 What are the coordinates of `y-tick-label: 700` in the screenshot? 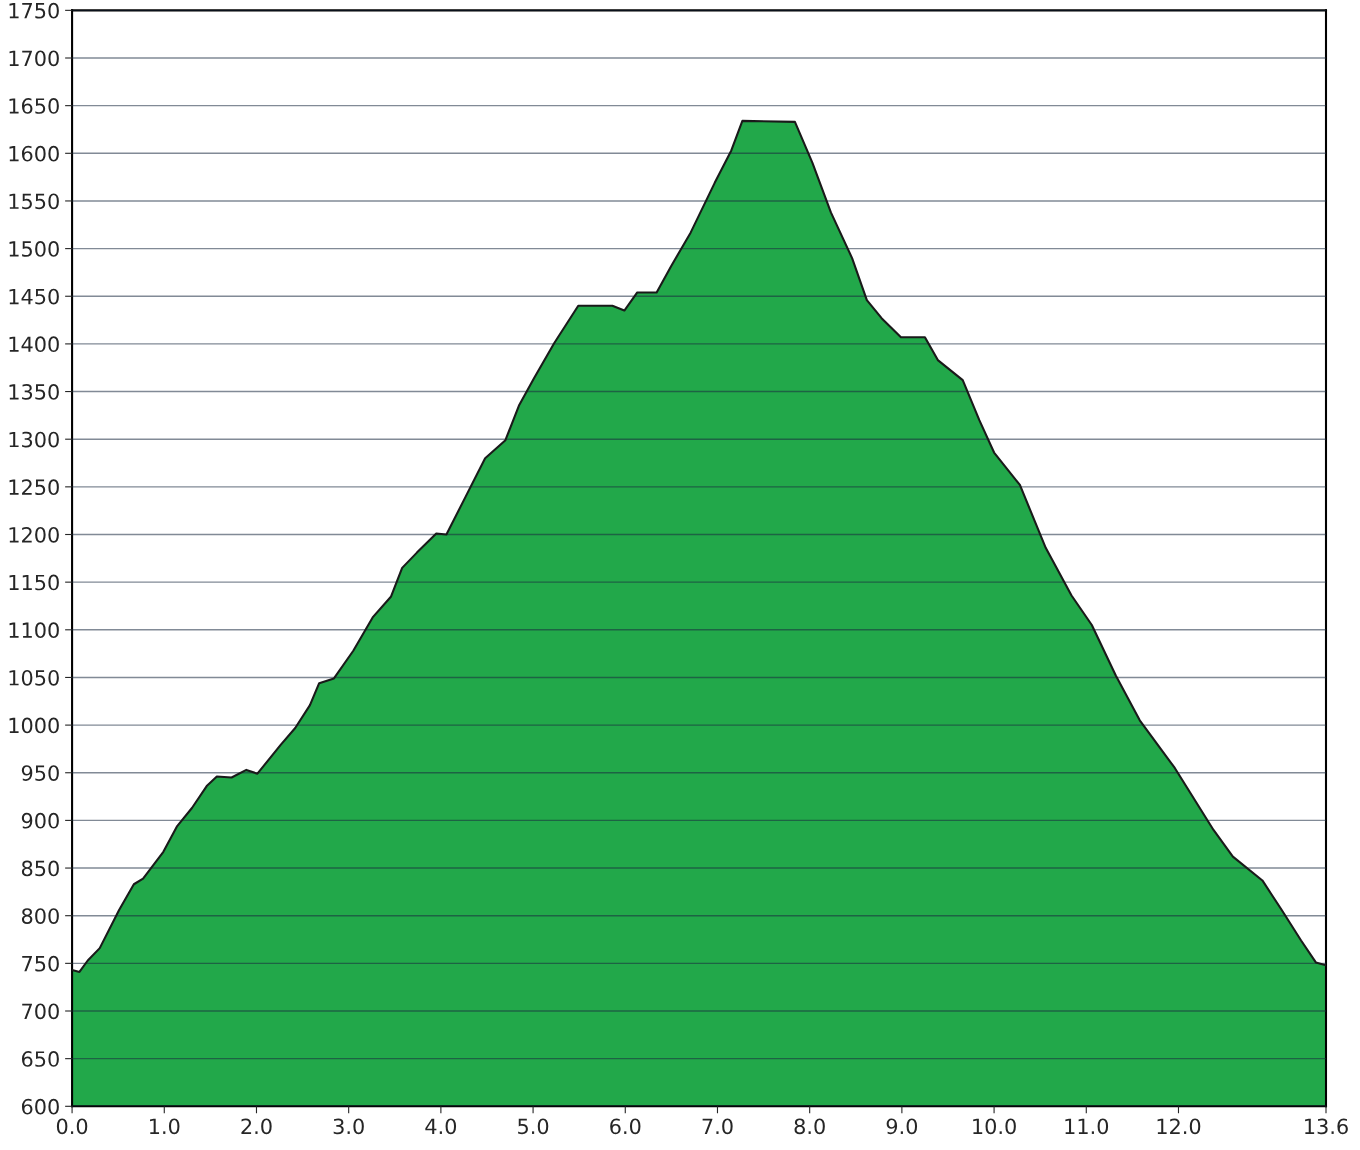 It's located at (40, 1011).